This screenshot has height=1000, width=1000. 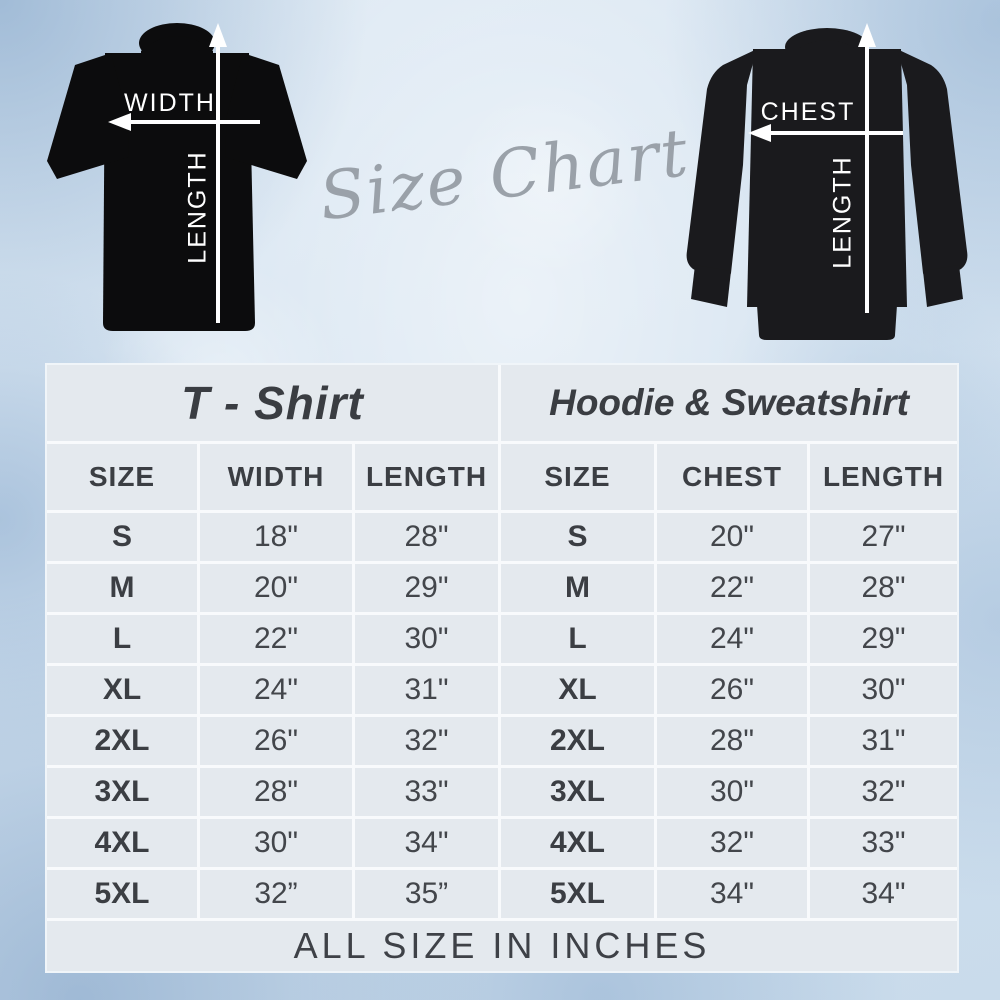 I want to click on table-cell: 27", so click(x=883, y=537).